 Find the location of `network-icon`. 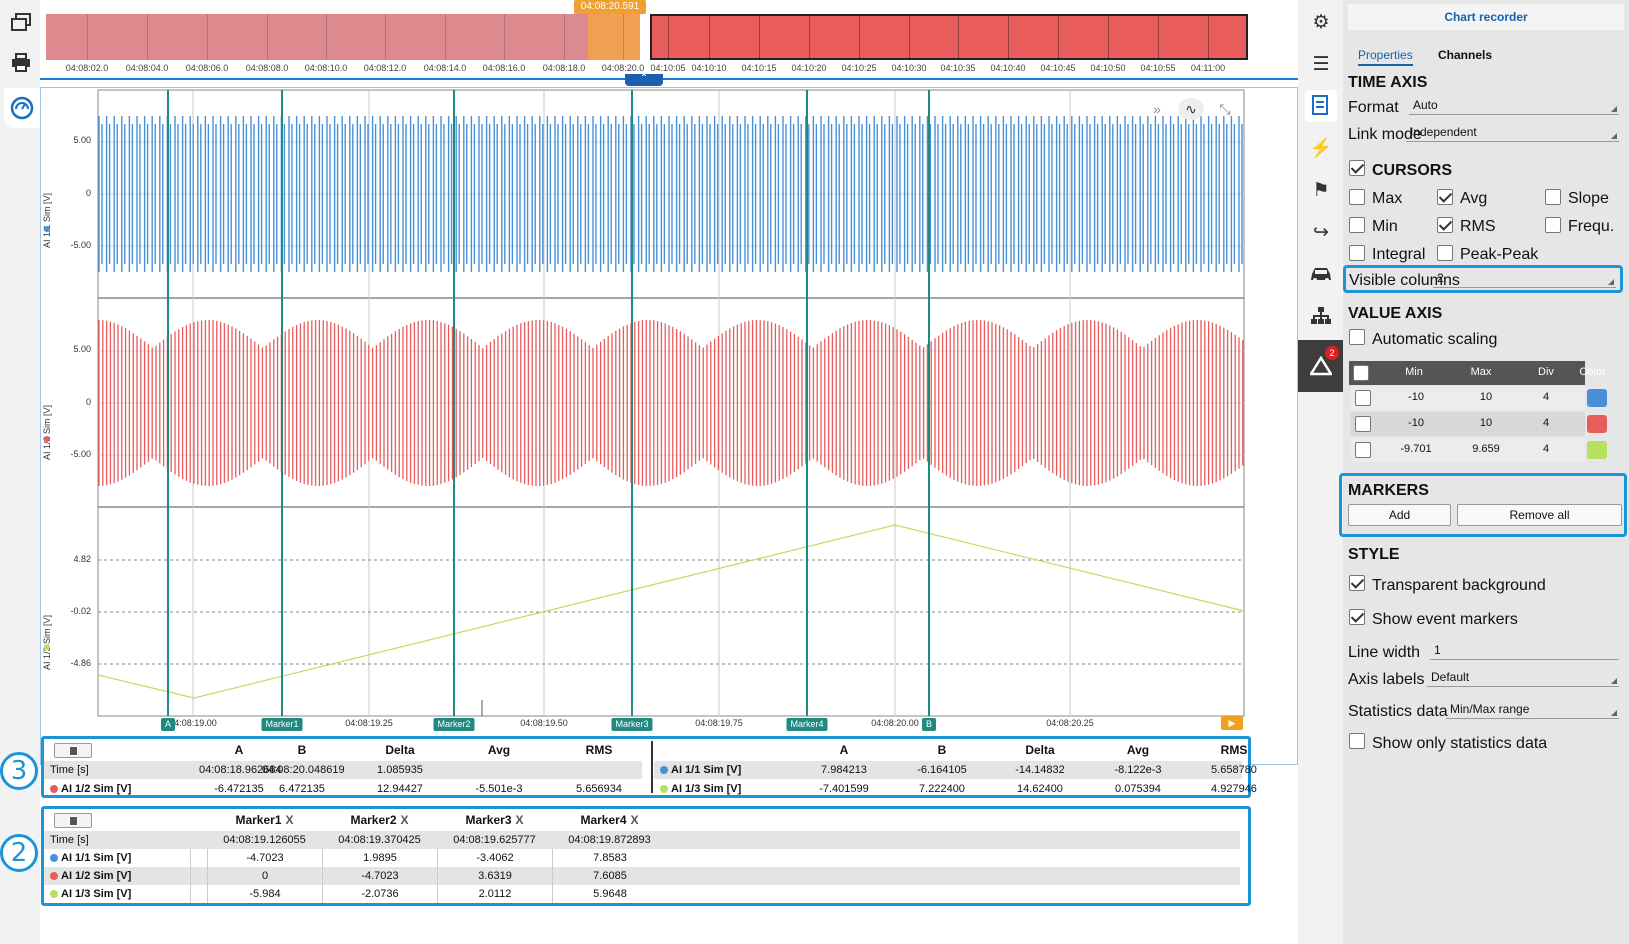

network-icon is located at coordinates (1321, 316).